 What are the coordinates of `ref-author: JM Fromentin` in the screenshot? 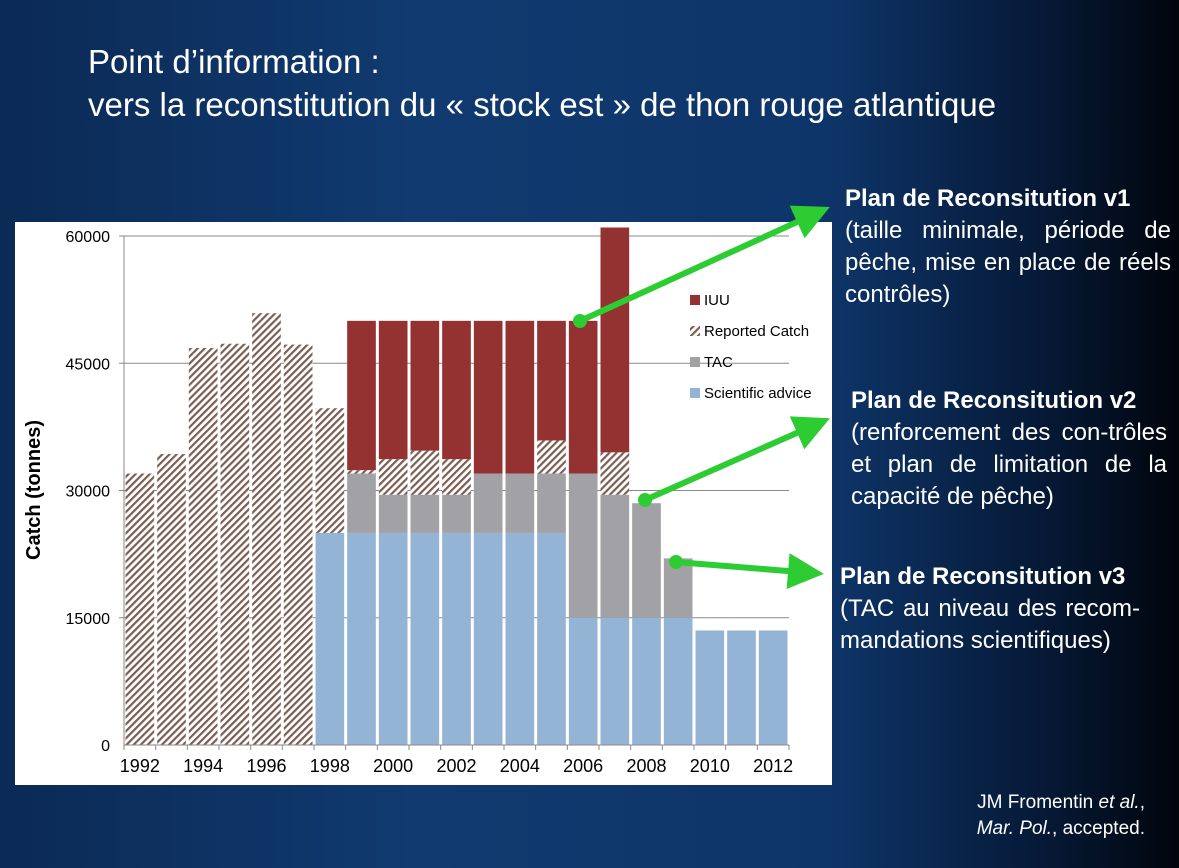 It's located at (1035, 802).